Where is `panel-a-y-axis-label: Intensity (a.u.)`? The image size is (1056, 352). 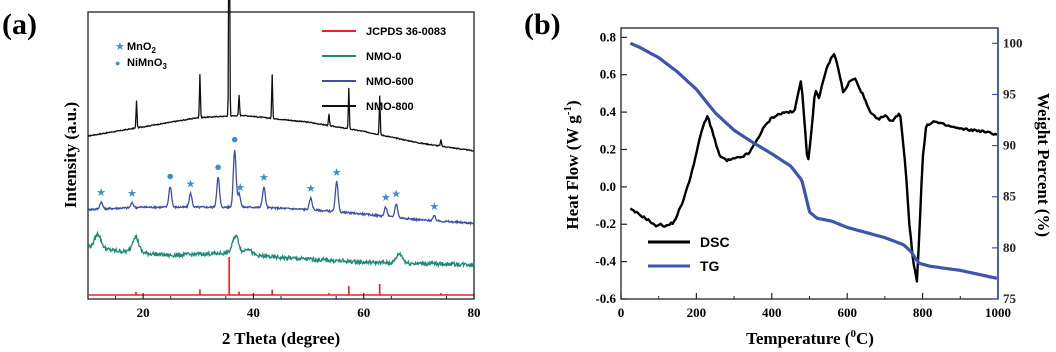
panel-a-y-axis-label: Intensity (a.u.) is located at coordinates (70, 155).